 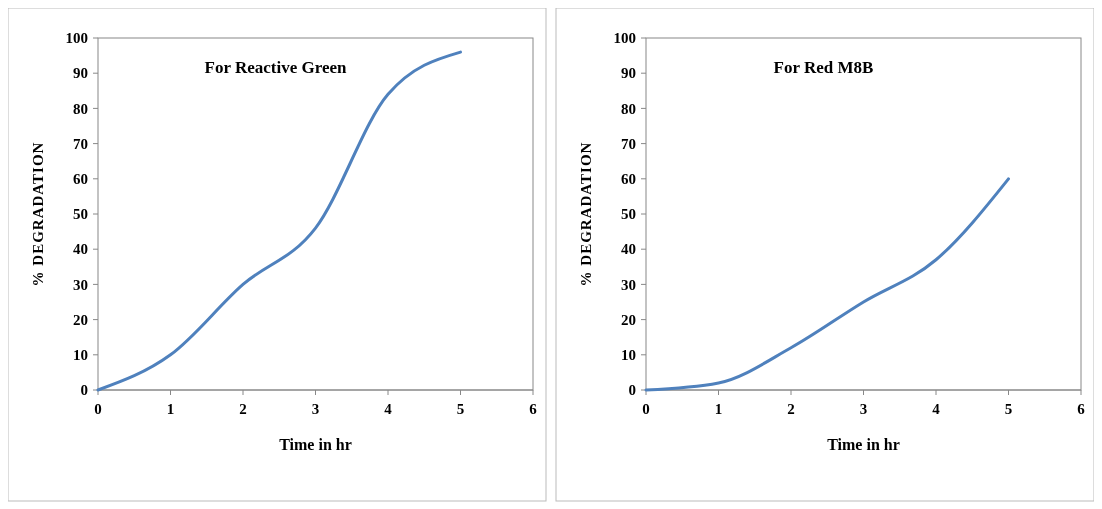 I want to click on text: For Red M8B, so click(x=823, y=67).